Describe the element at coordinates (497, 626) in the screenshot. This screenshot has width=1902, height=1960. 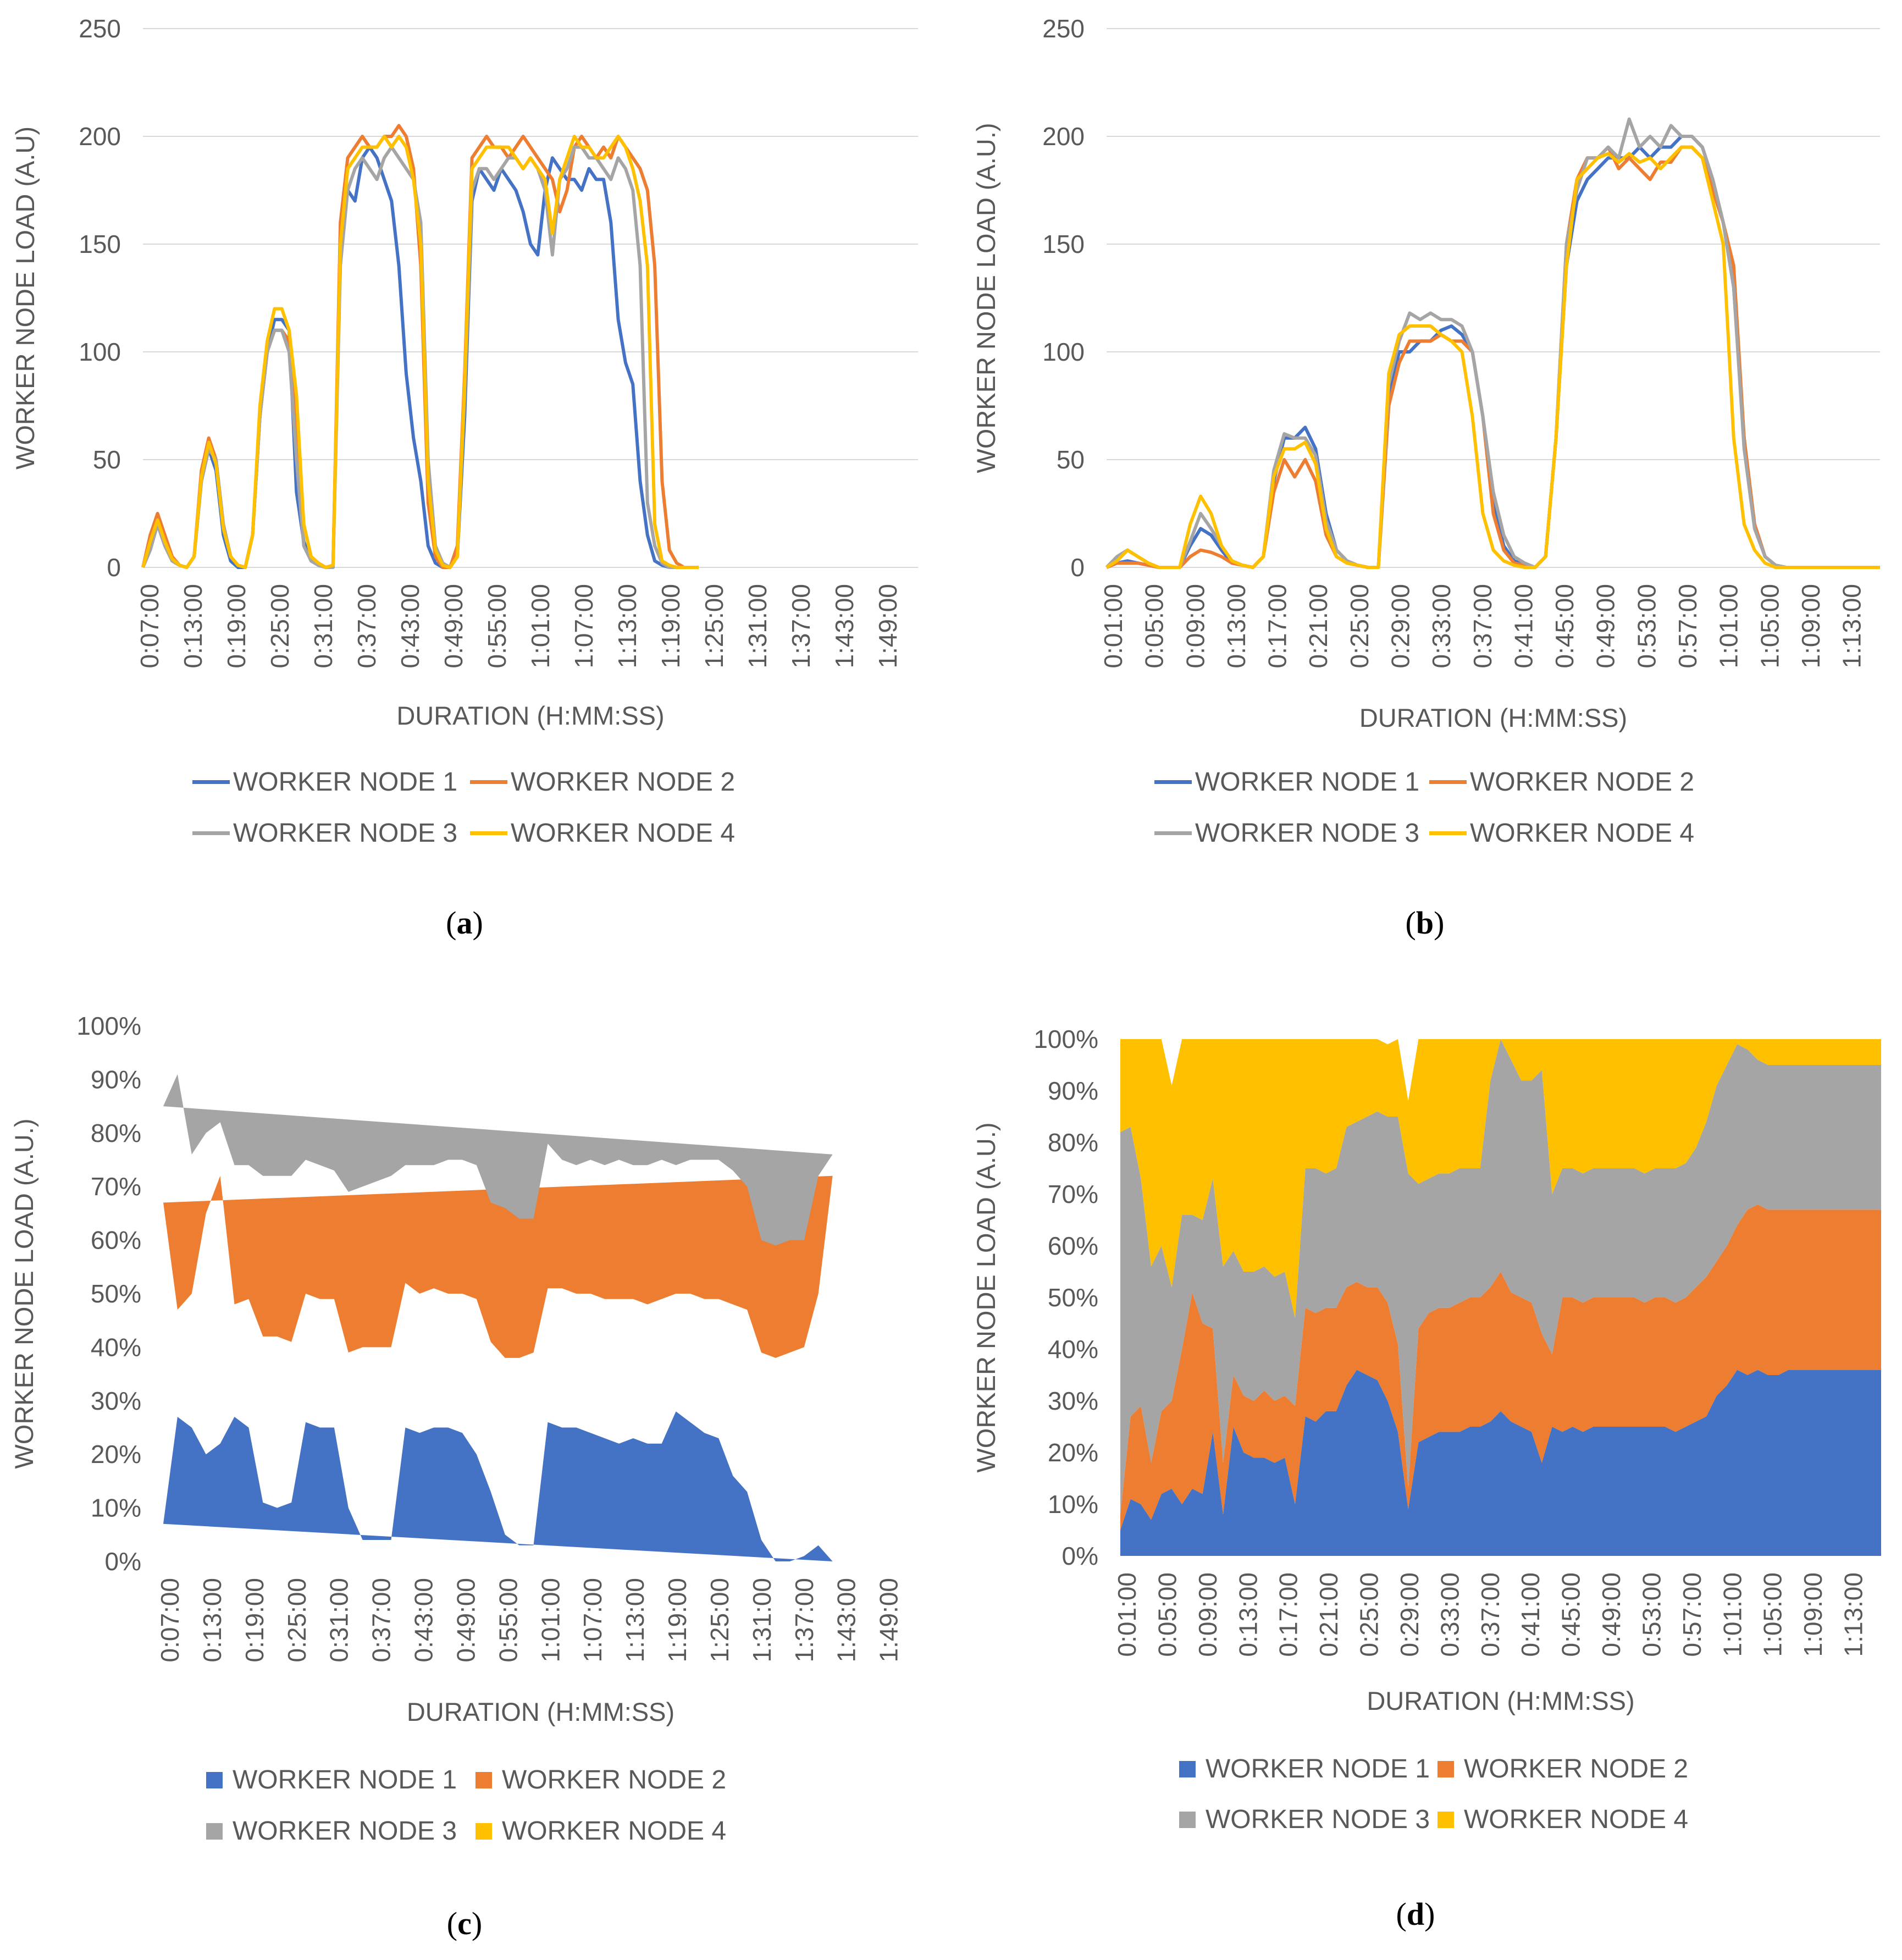
I see `x-tick-label: 0:55:00` at that location.